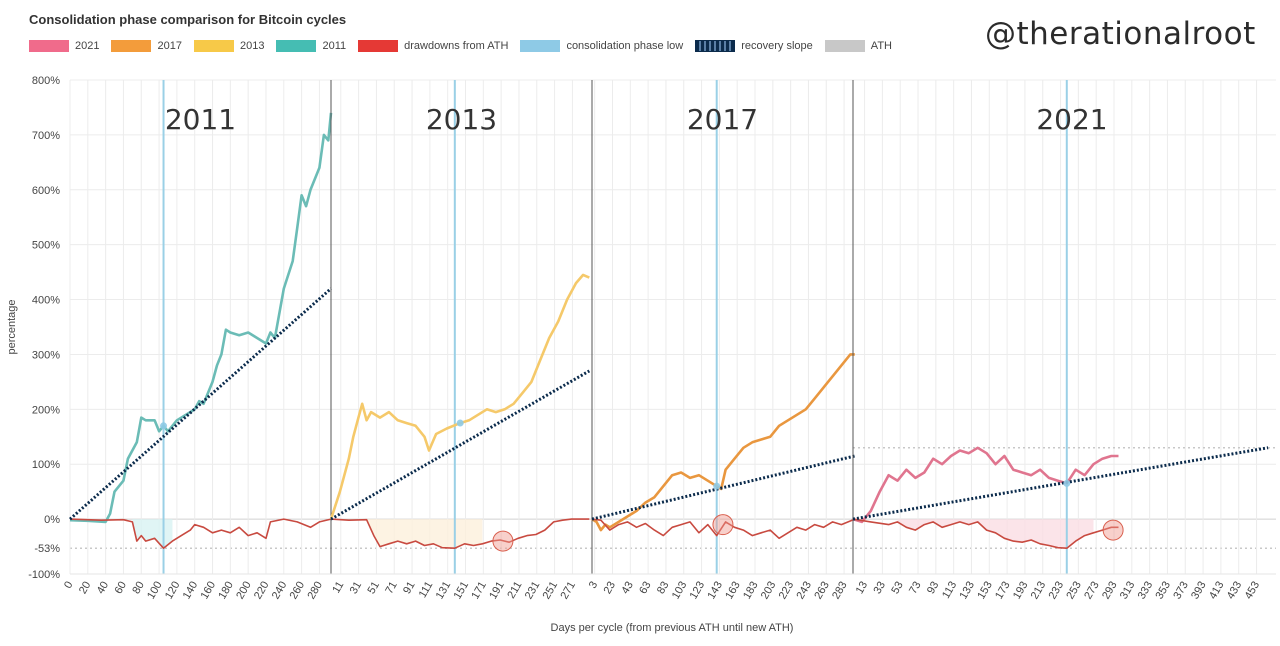 Image resolution: width=1280 pixels, height=646 pixels. Describe the element at coordinates (46, 410) in the screenshot. I see `y-tick-label: 200%` at that location.